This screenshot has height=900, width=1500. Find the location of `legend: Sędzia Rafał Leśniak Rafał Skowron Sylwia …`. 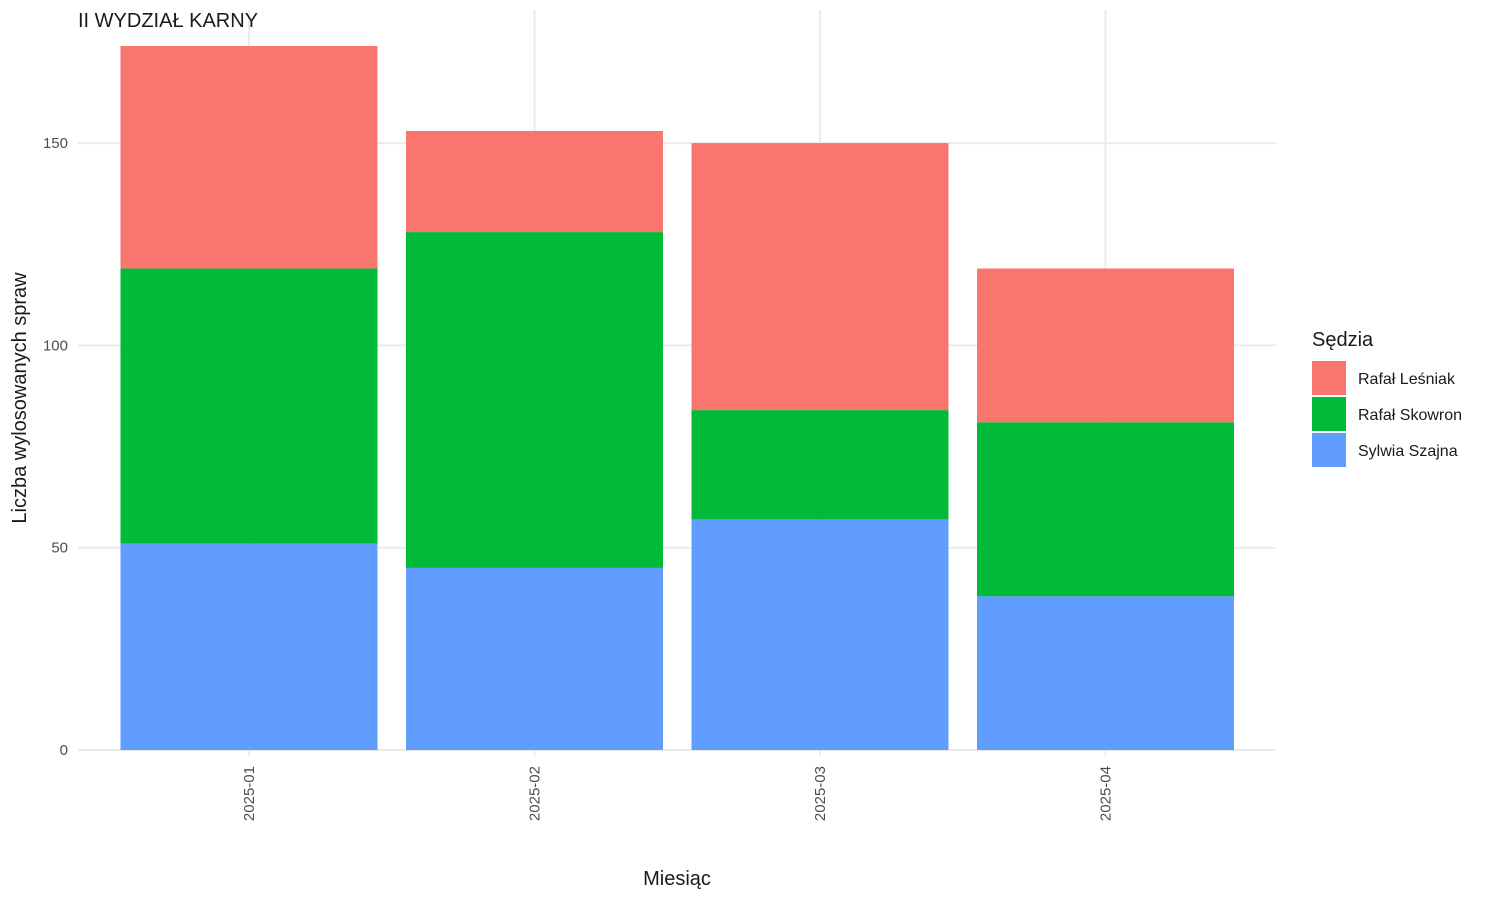

legend: Sędzia Rafał Leśniak Rafał Skowron Sylwia … is located at coordinates (1387, 398).